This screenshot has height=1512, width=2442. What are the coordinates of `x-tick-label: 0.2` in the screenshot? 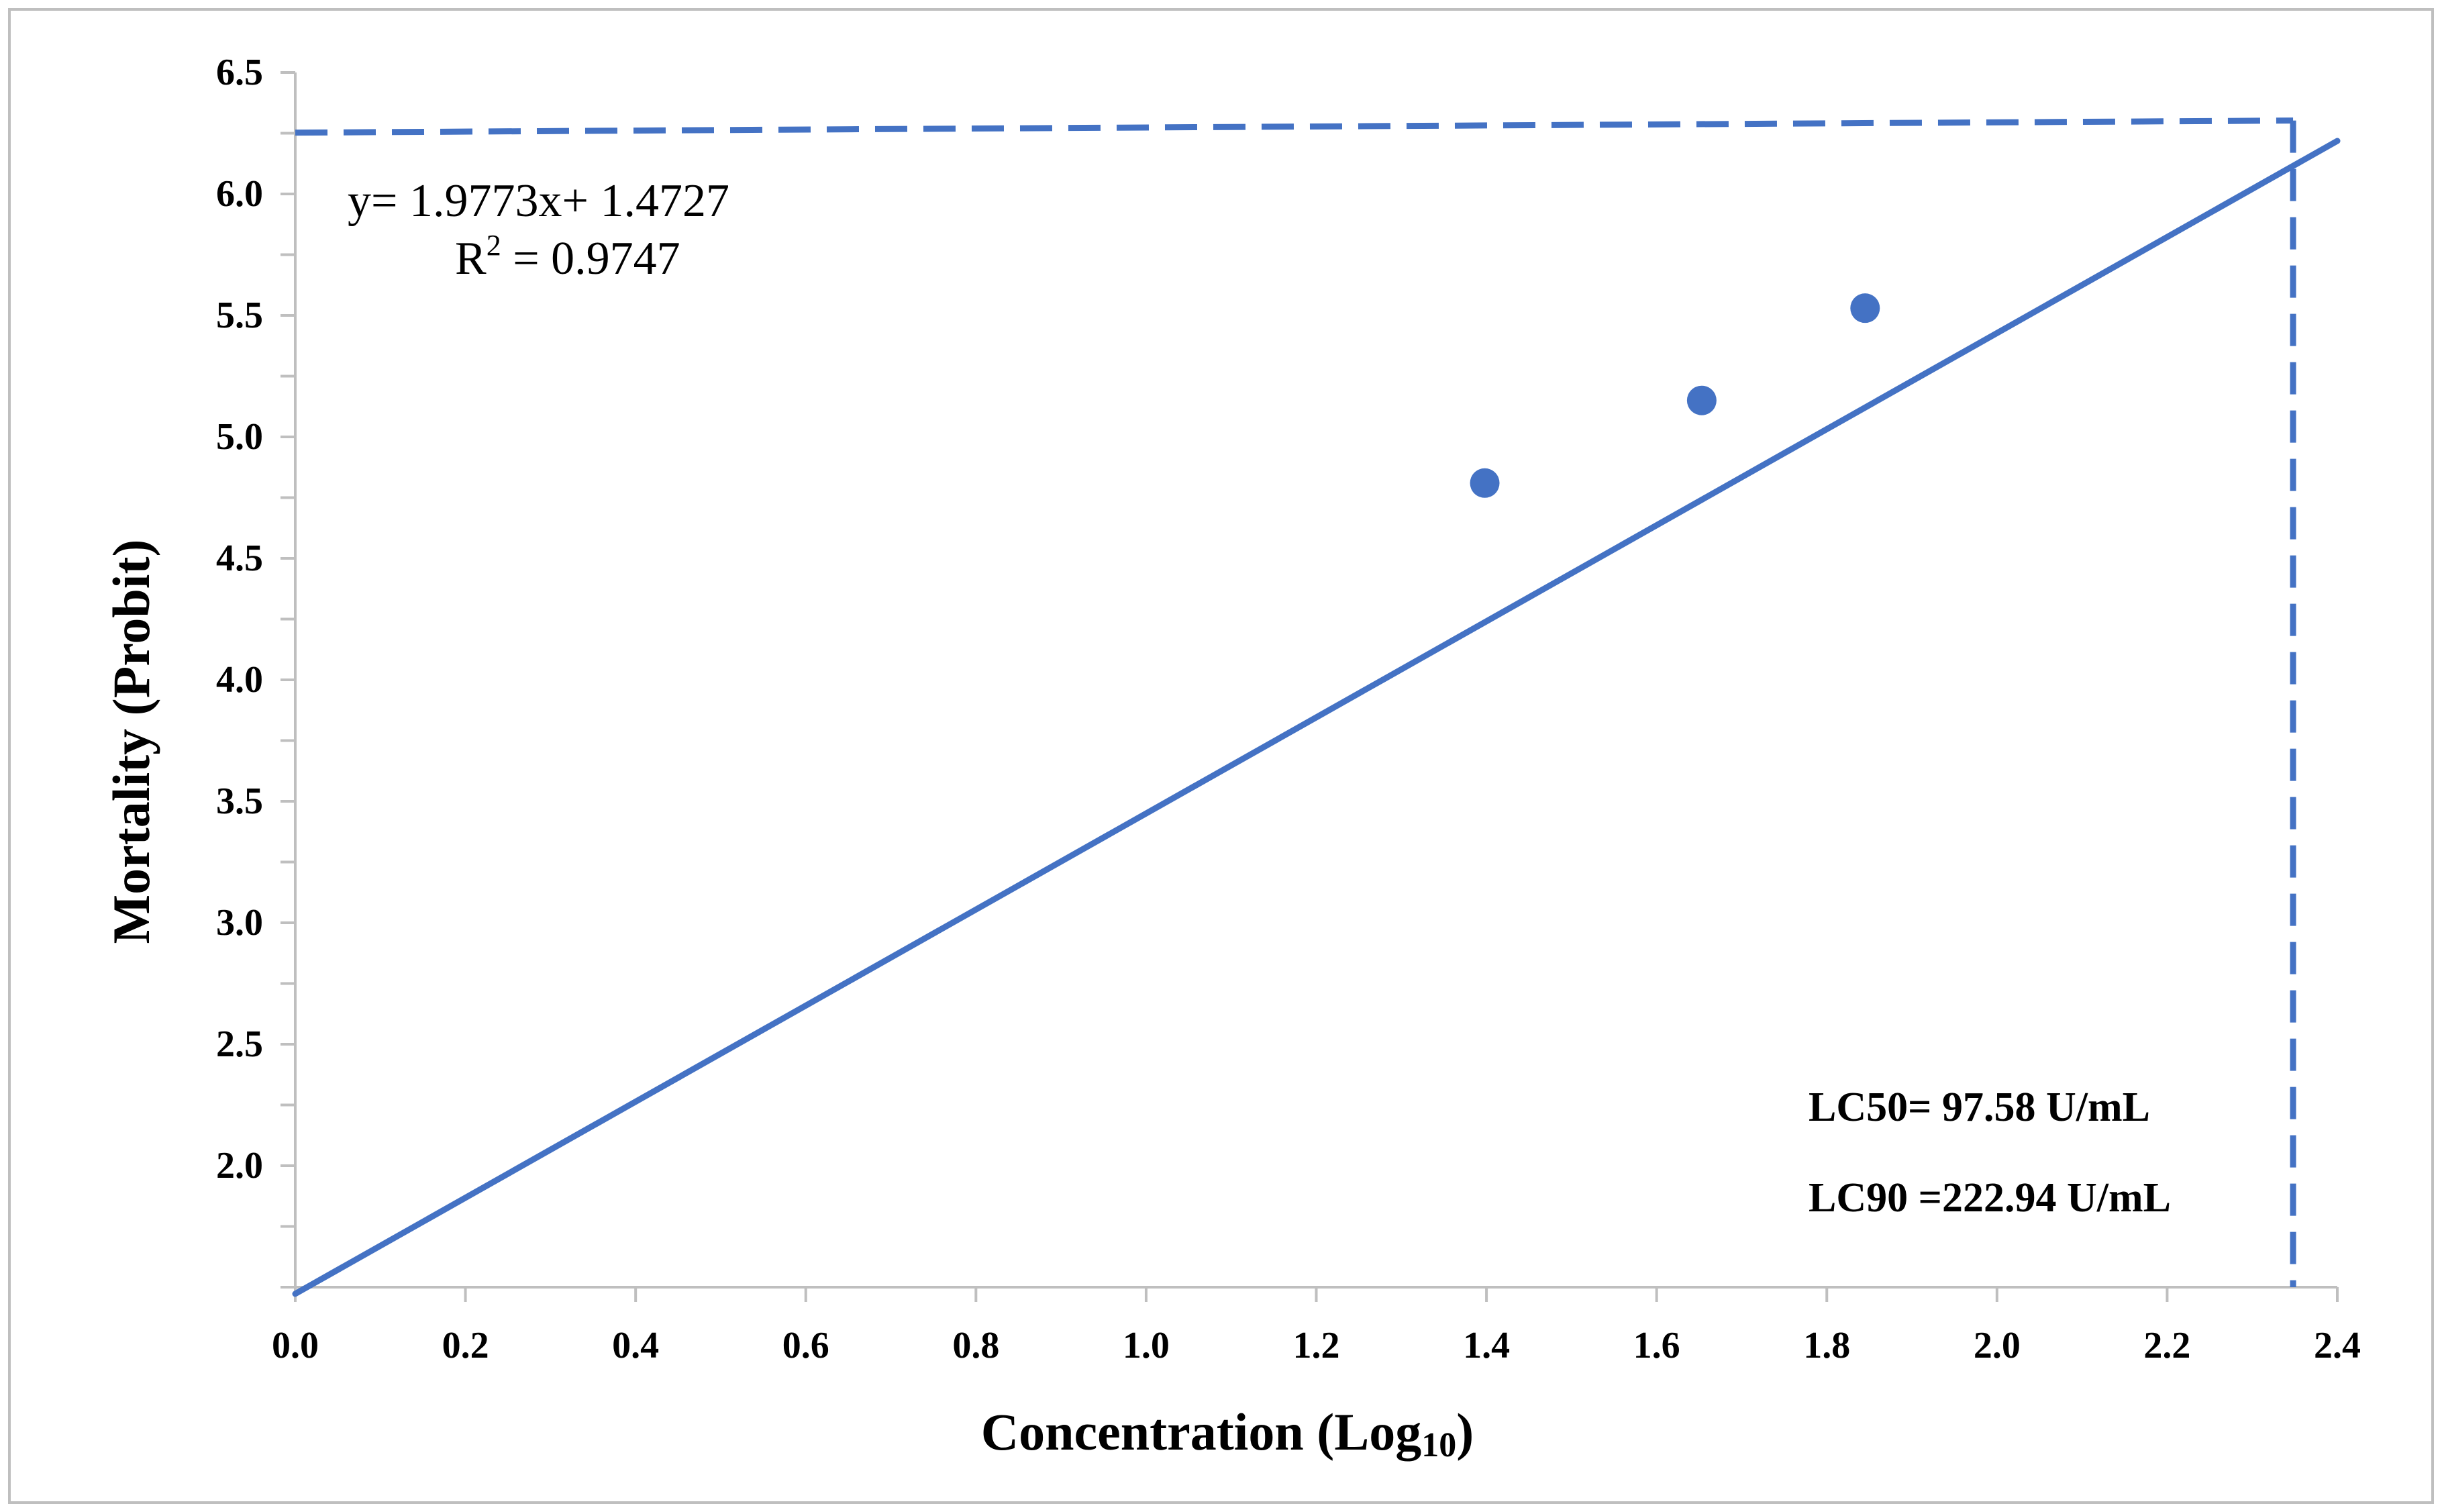 It's located at (465, 1345).